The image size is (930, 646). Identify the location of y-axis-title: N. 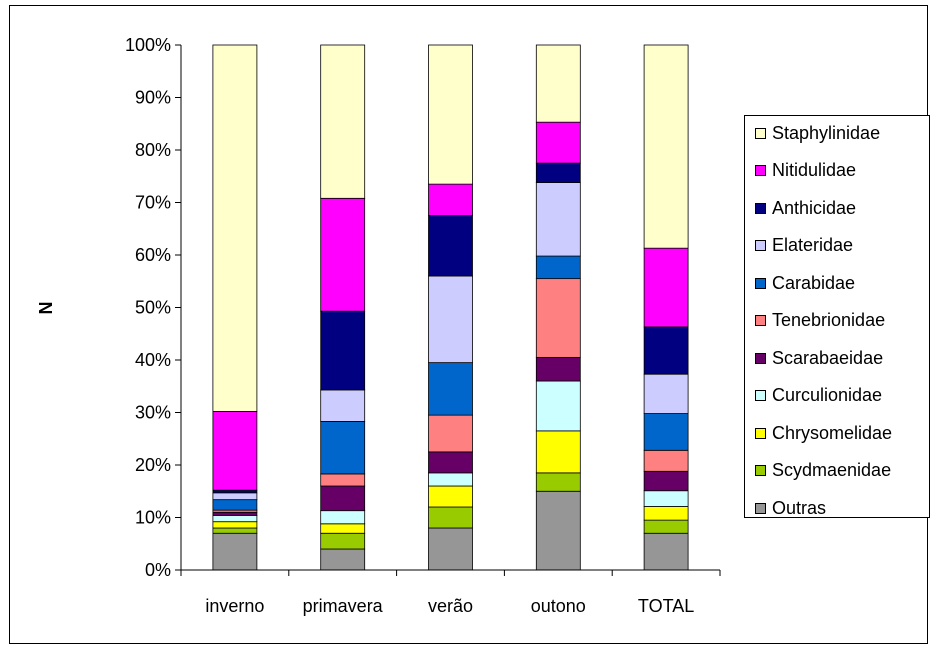
(46, 308).